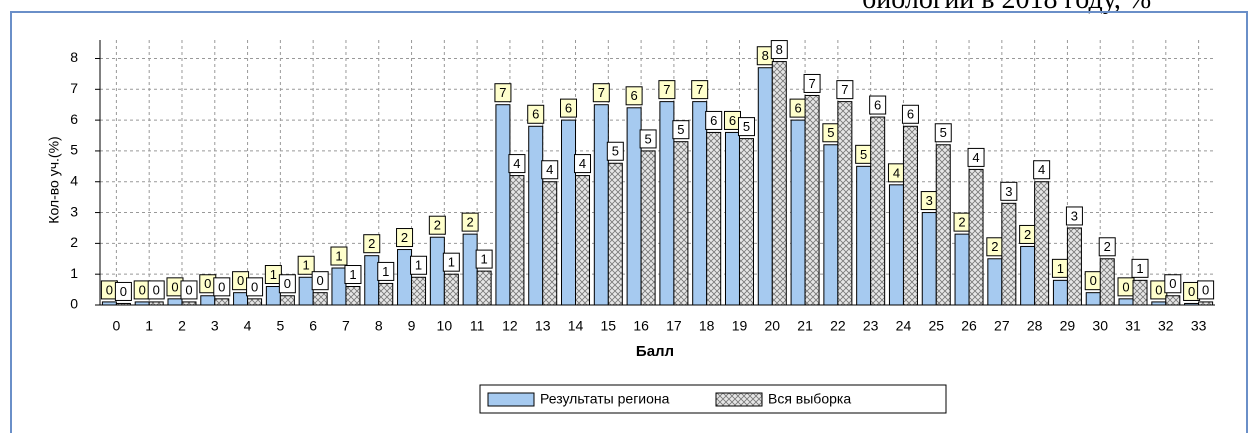 This screenshot has height=433, width=1249. I want to click on x-tick-label: 31, so click(1133, 326).